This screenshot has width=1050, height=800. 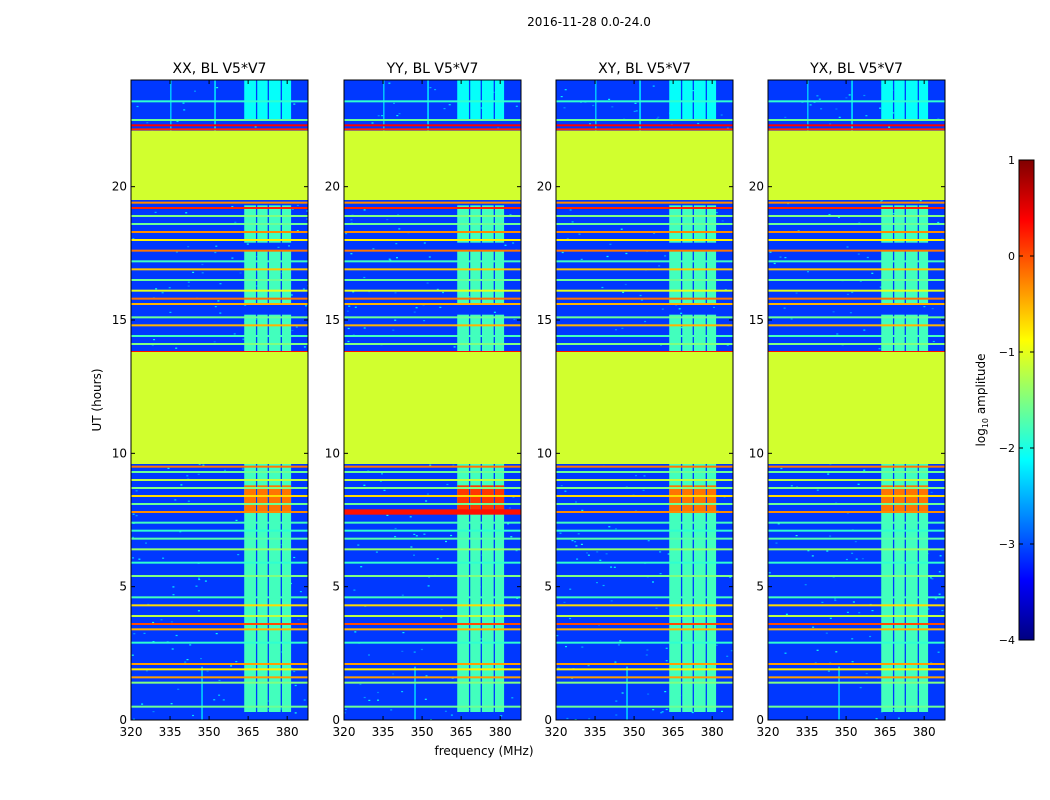 I want to click on vertical-streak, so click(x=627, y=693).